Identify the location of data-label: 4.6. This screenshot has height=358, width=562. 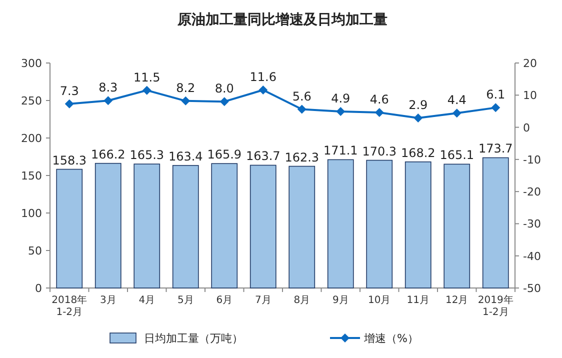
(379, 99).